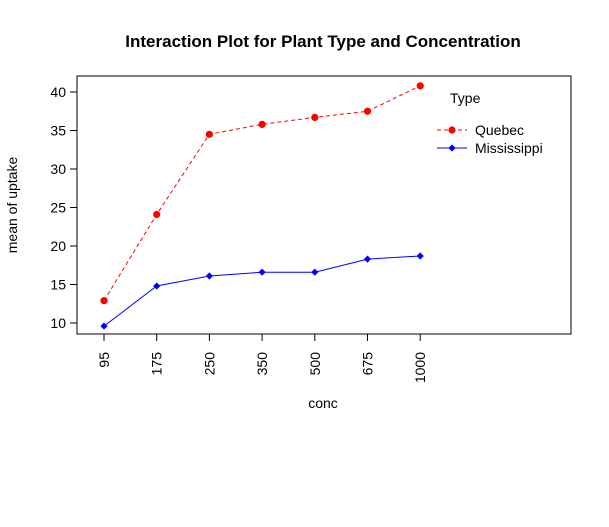 This screenshot has width=609, height=527. I want to click on legend-label-mississippi: Mississippi, so click(509, 148).